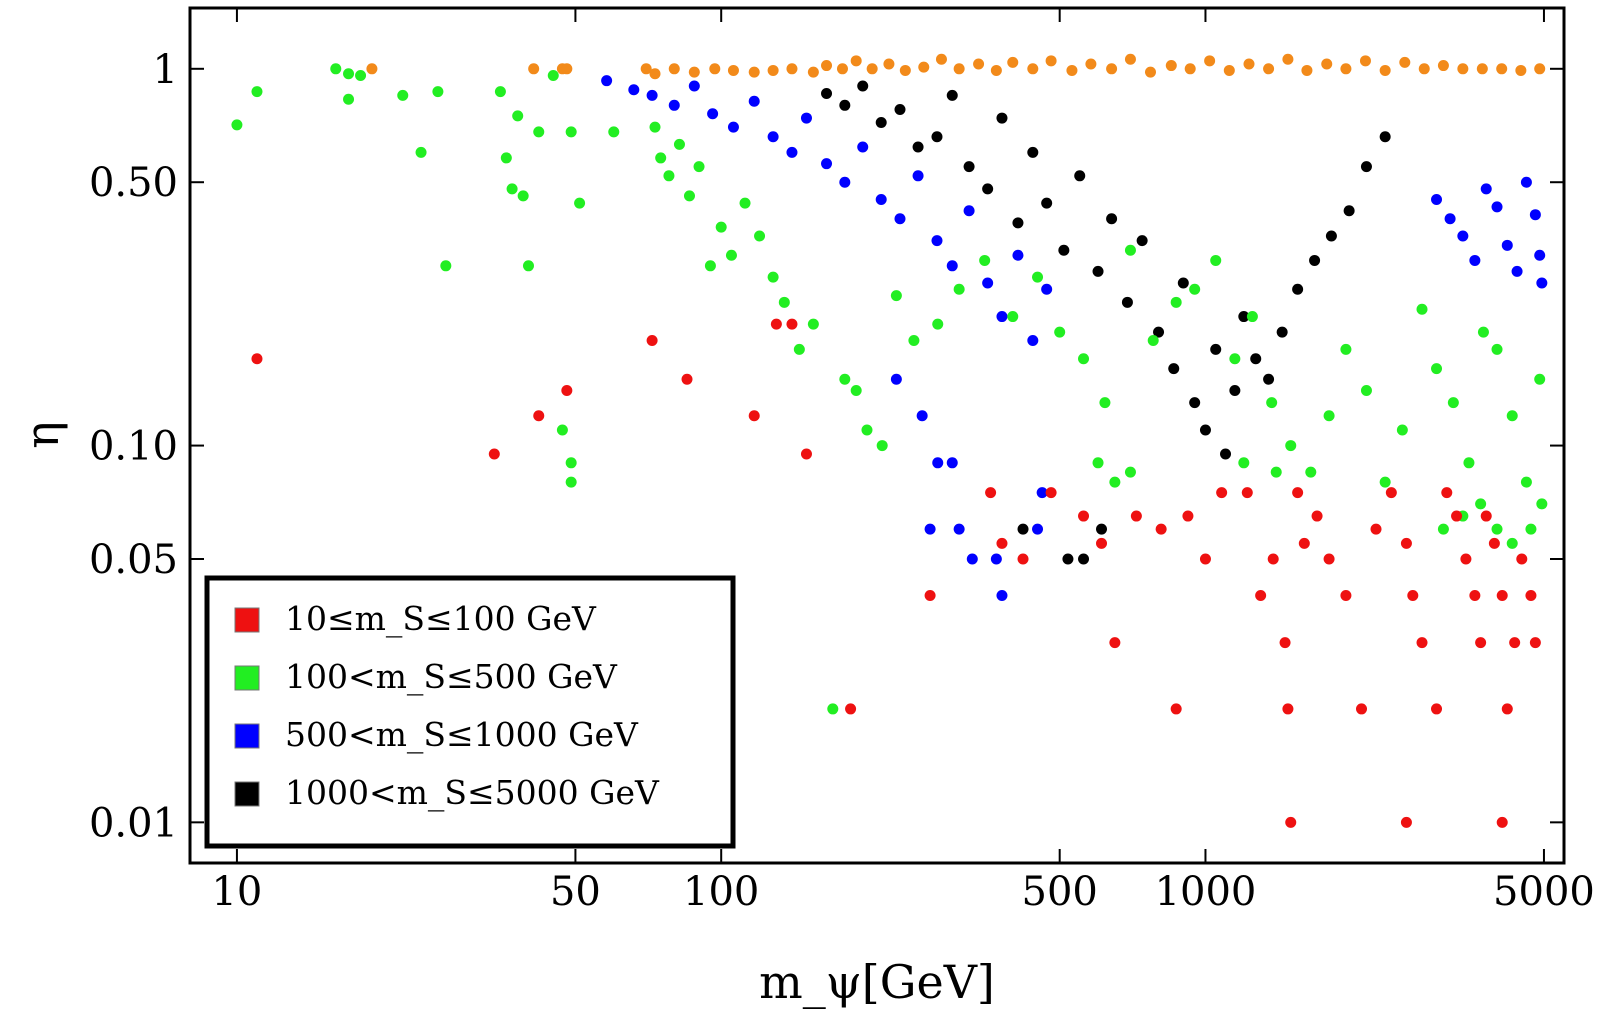 The width and height of the screenshot is (1600, 1016). Describe the element at coordinates (133, 447) in the screenshot. I see `y-tick-labels: 0.01 0.05 0.10 0.50 1` at that location.